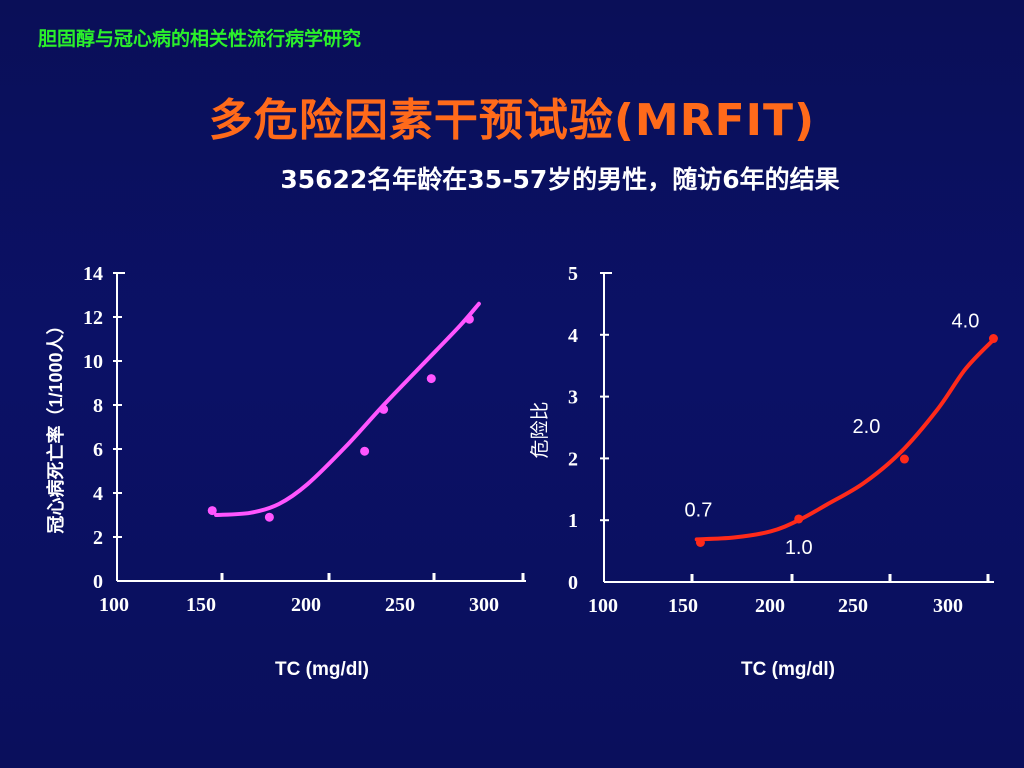 The height and width of the screenshot is (768, 1024). I want to click on y-tick-label: 14, so click(93, 274).